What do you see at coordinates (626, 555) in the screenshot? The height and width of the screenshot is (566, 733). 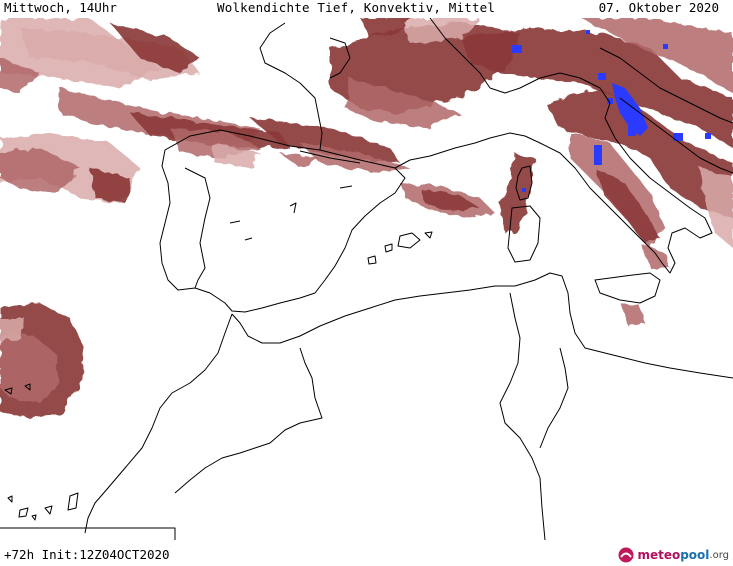 I see `meteopool-logo-icon` at bounding box center [626, 555].